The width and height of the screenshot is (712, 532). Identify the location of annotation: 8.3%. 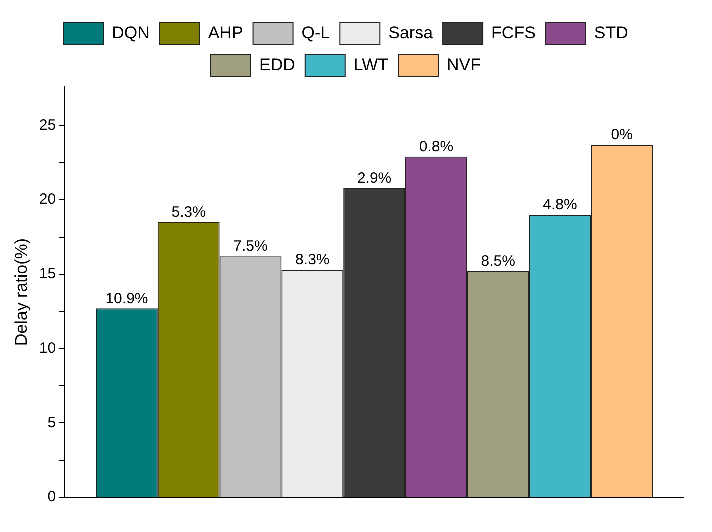
(313, 260).